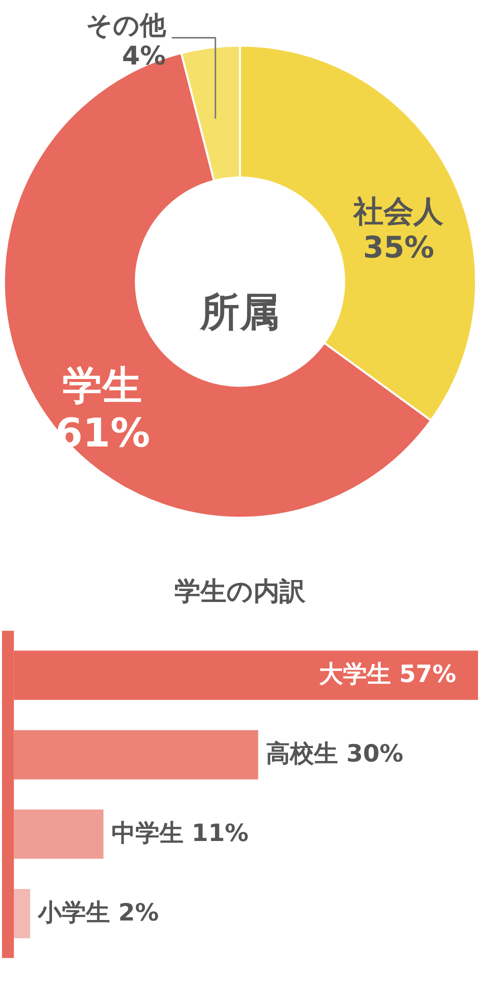 The height and width of the screenshot is (983, 480). Describe the element at coordinates (398, 212) in the screenshot. I see `slice-label: 社会人` at that location.